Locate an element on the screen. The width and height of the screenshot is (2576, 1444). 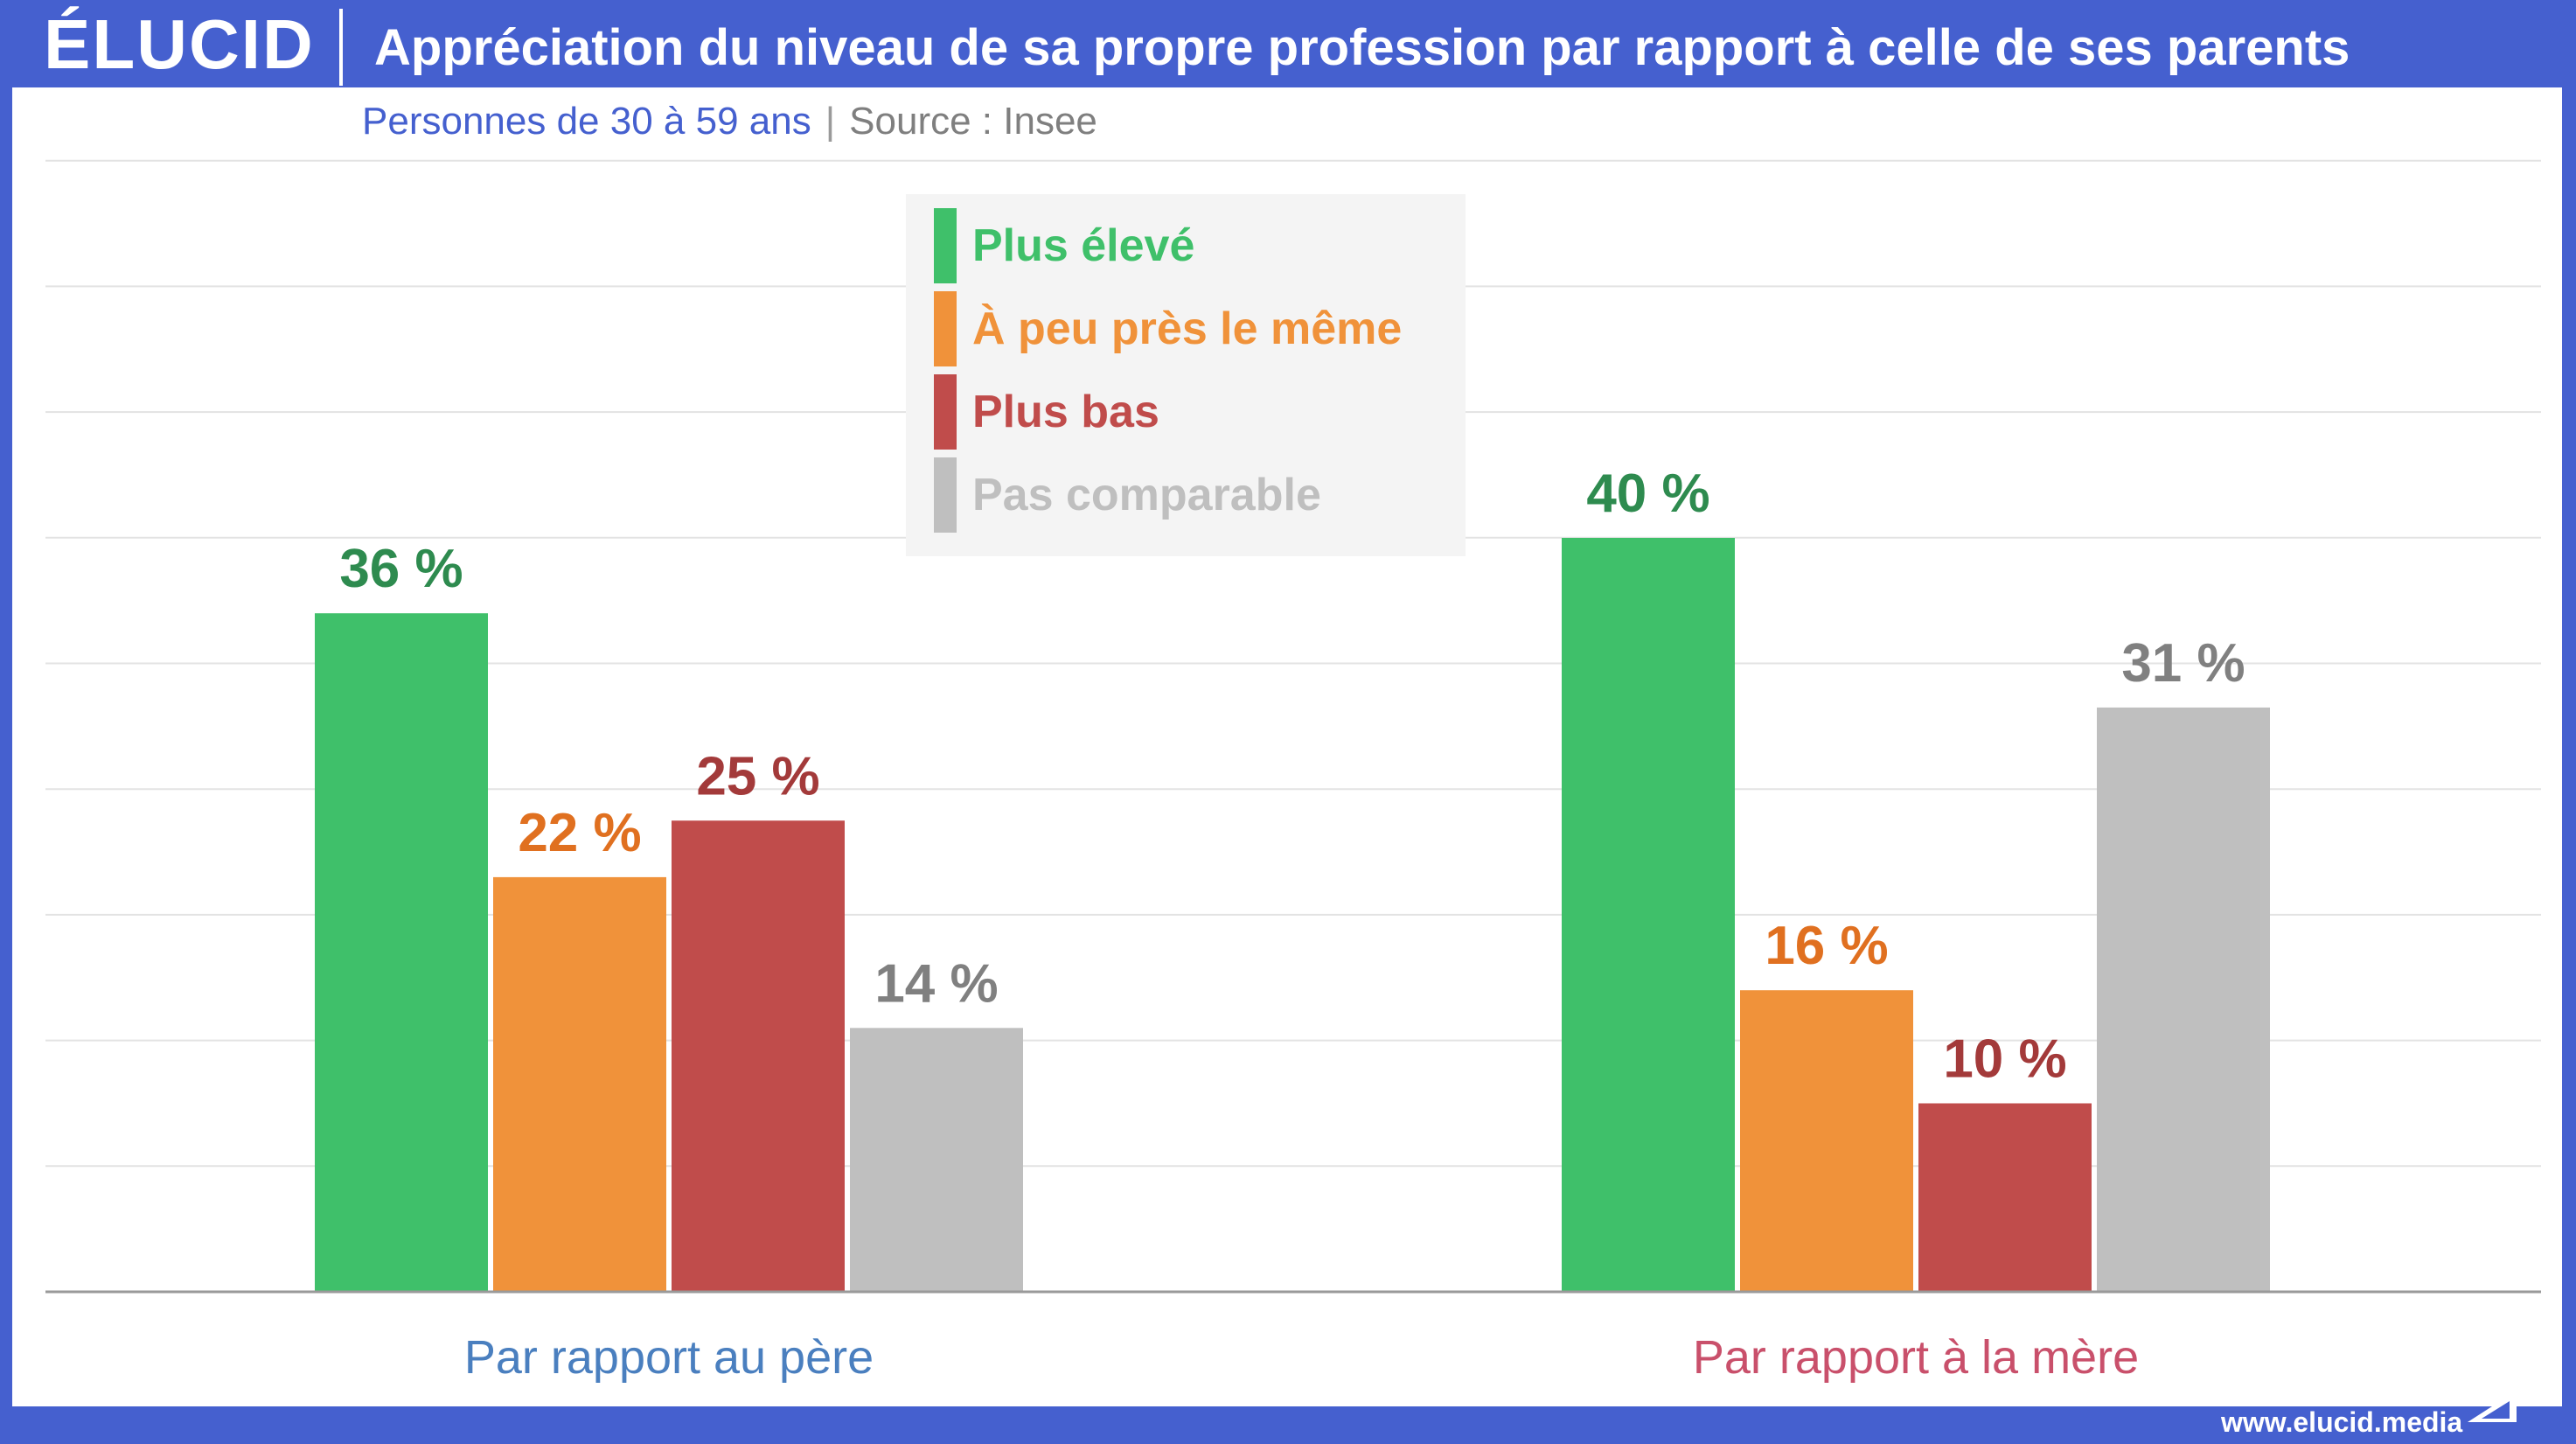
data-label: 40 % is located at coordinates (1647, 494).